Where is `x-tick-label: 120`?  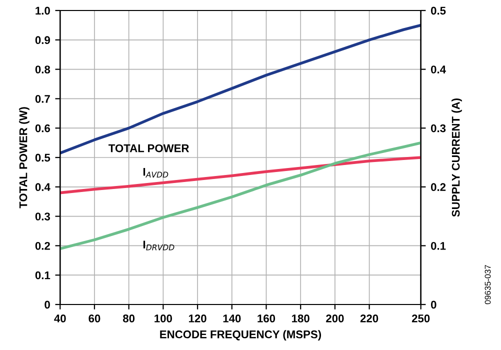
x-tick-label: 120 is located at coordinates (197, 318).